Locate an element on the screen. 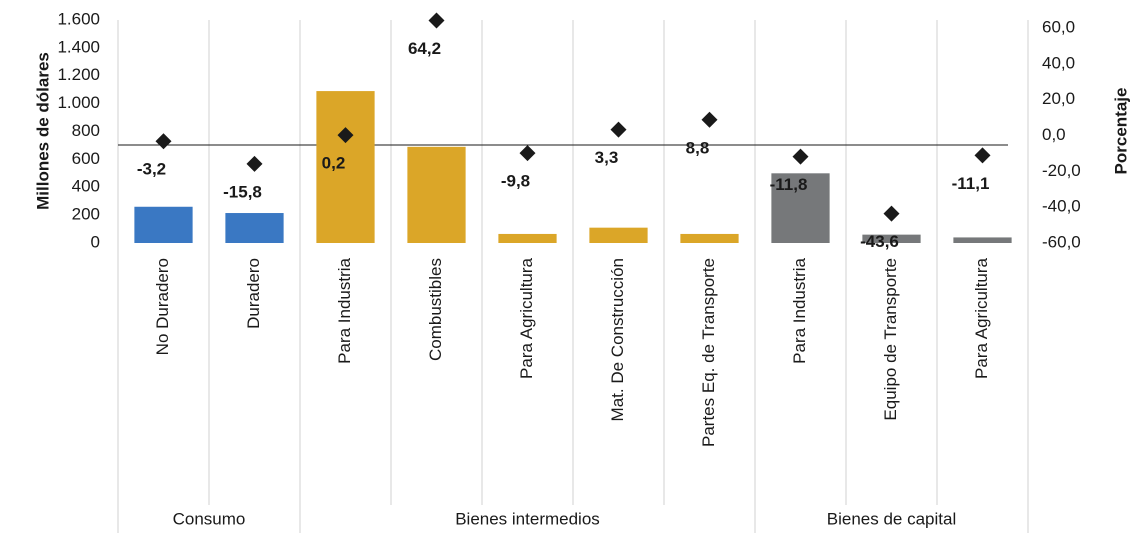 This screenshot has width=1144, height=533. y2-tick-label: 60,0 is located at coordinates (1058, 27).